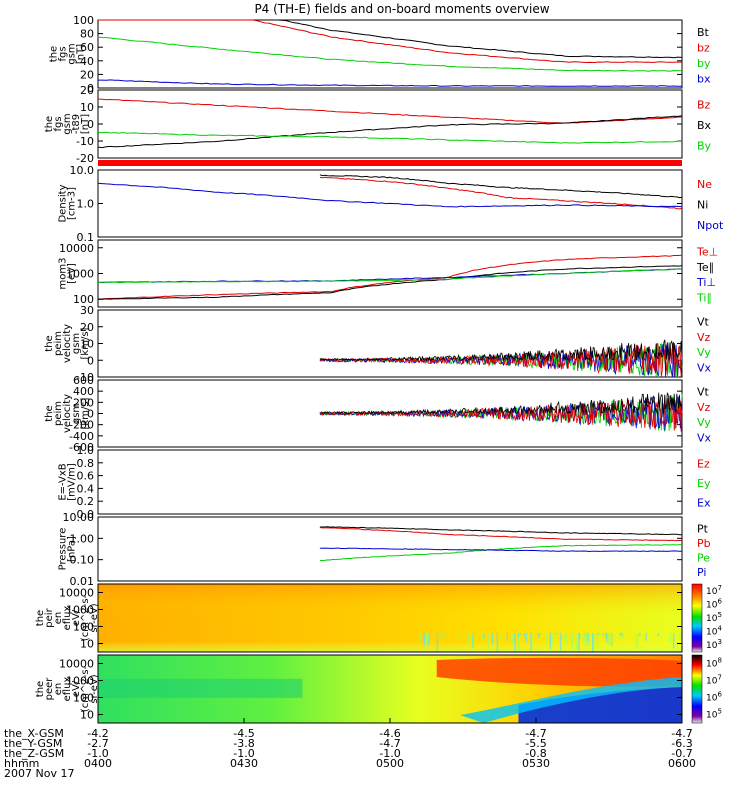 Image resolution: width=750 pixels, height=800 pixels. I want to click on legend-label: Pe, so click(703, 557).